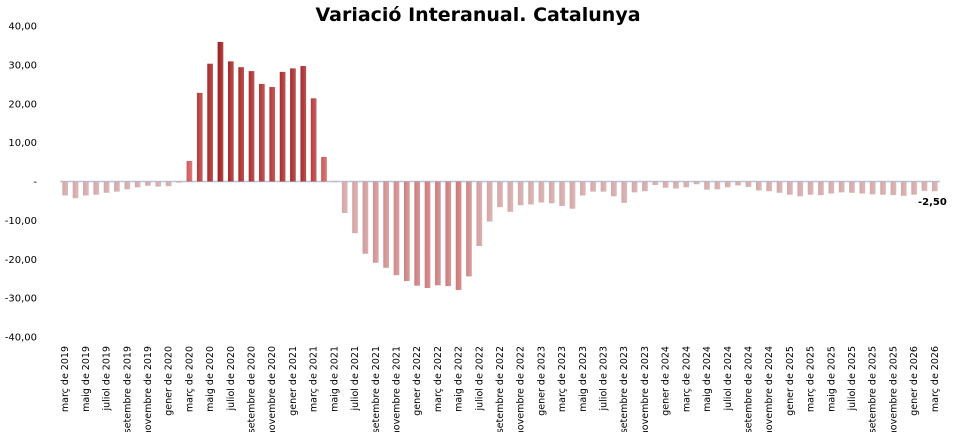 The width and height of the screenshot is (956, 432). Describe the element at coordinates (604, 378) in the screenshot. I see `x-tick-label: juliol de 2023` at that location.